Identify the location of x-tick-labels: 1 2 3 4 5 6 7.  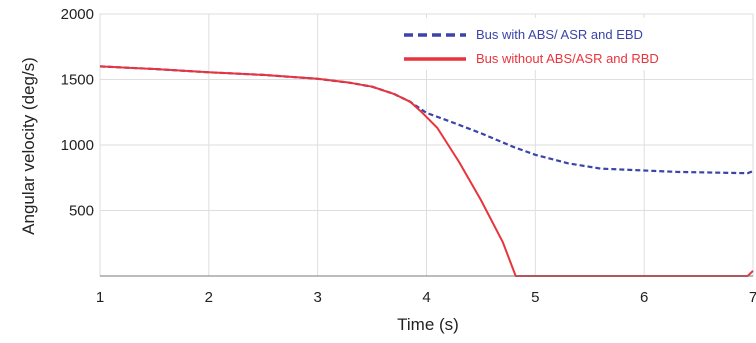
(426, 297).